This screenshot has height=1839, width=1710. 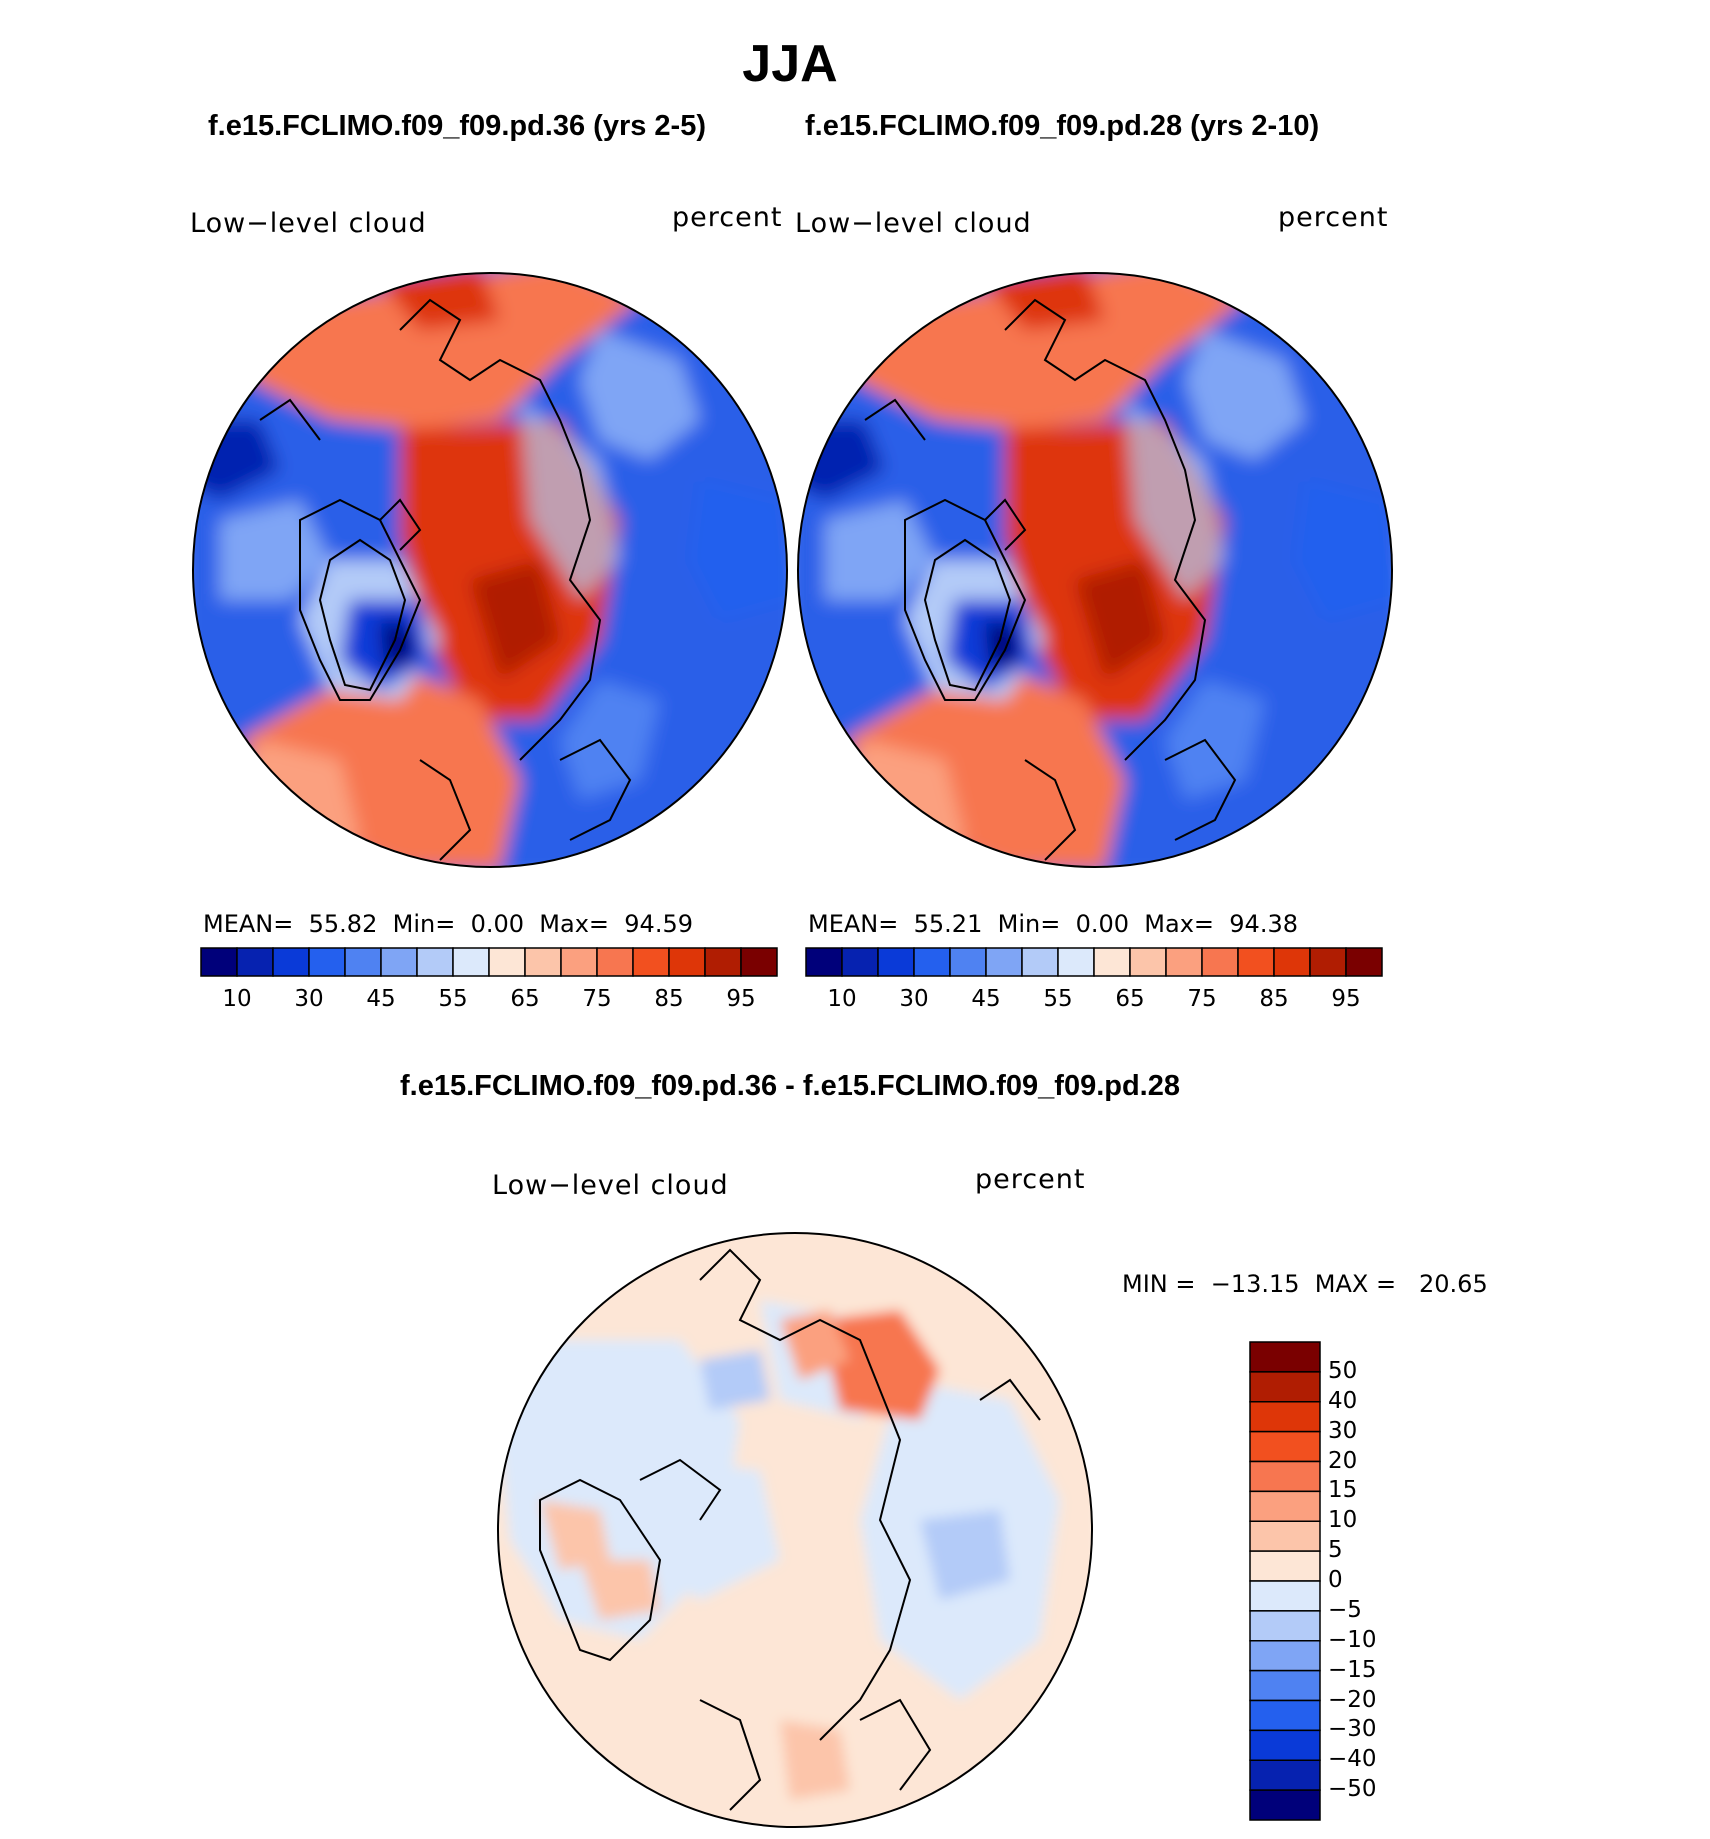 What do you see at coordinates (610, 1185) in the screenshot?
I see `difference-variable-label: Low−level cloud` at bounding box center [610, 1185].